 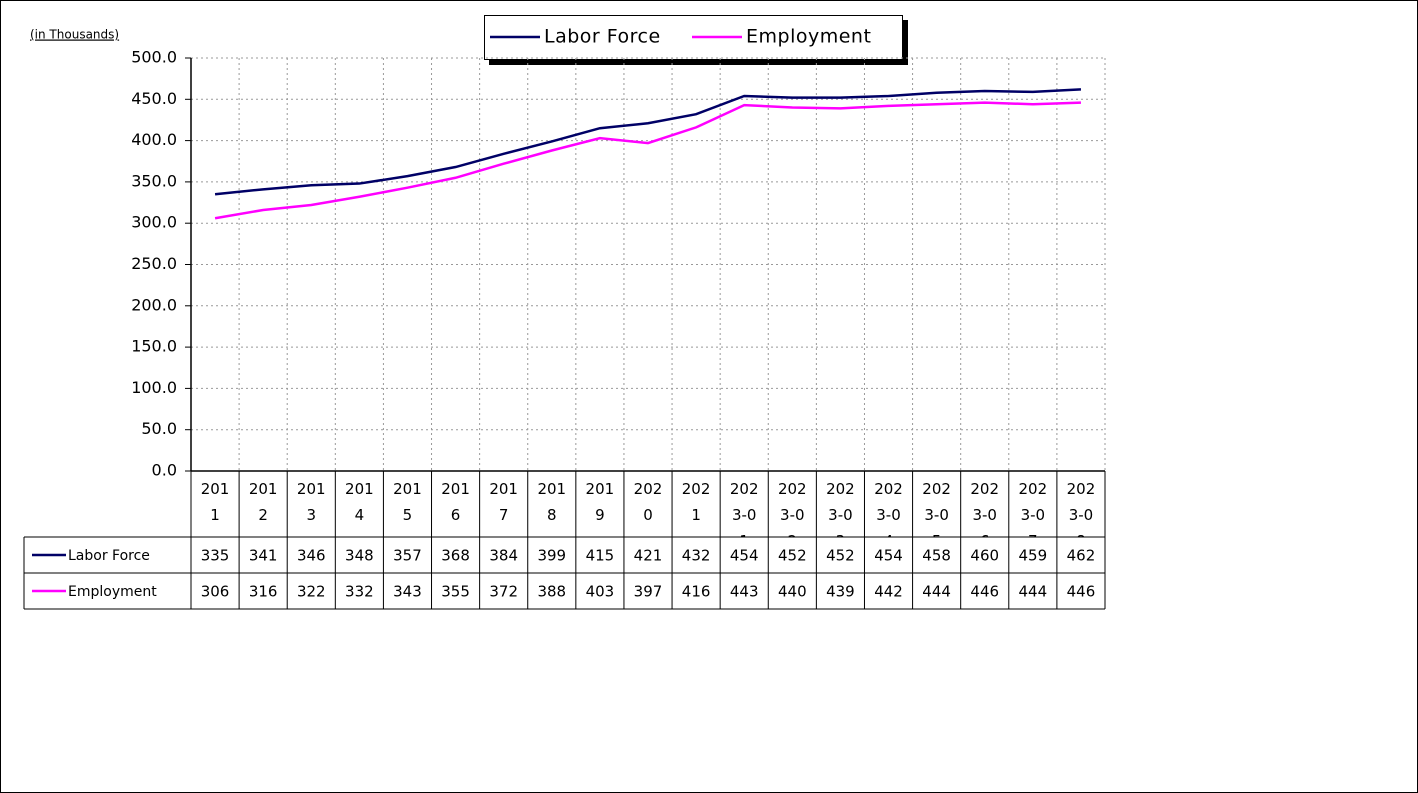 I want to click on x-category: 2023-01, so click(x=744, y=508).